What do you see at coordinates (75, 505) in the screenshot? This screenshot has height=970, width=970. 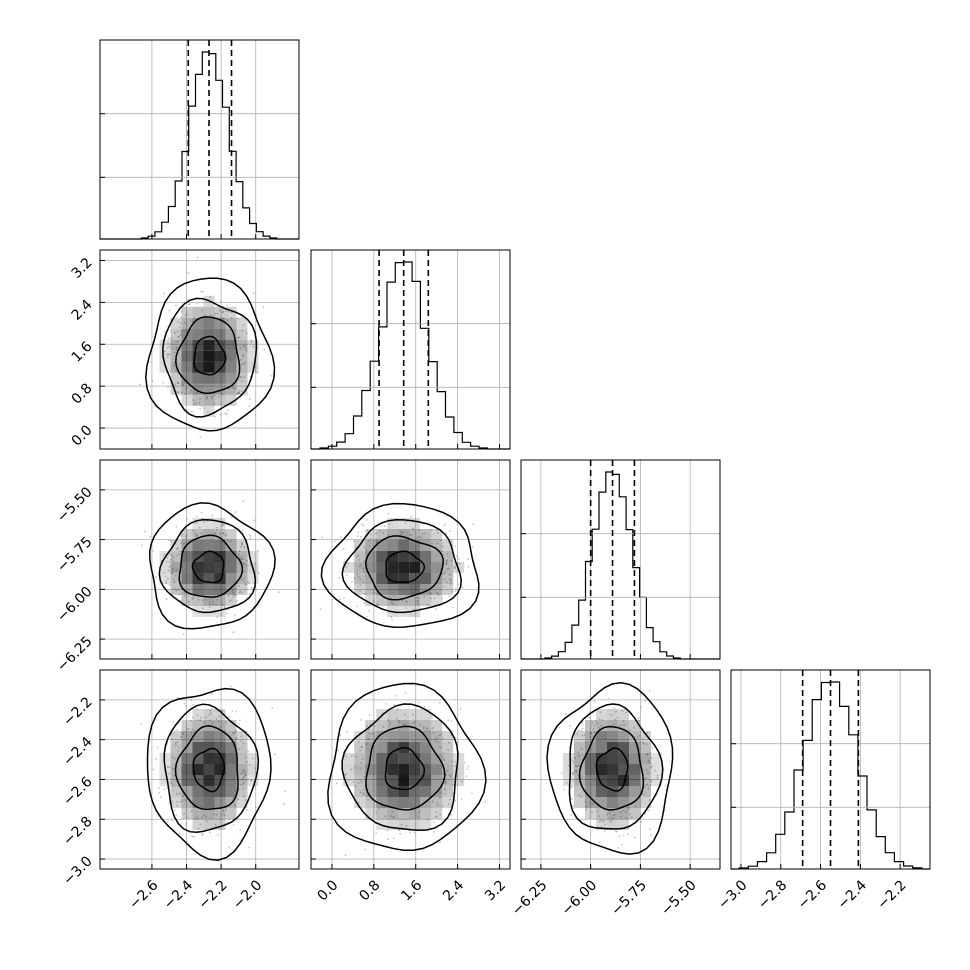 I see `y-tick-label: −5.50` at bounding box center [75, 505].